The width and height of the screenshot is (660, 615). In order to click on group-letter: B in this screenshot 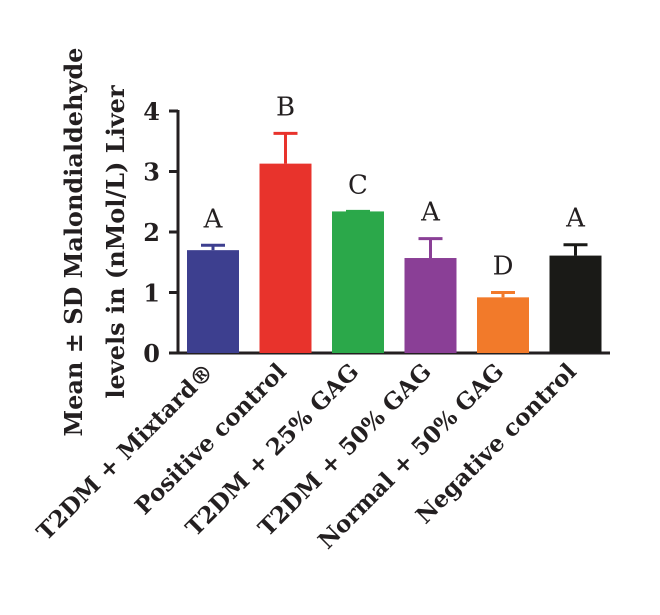, I will do `click(285, 107)`.